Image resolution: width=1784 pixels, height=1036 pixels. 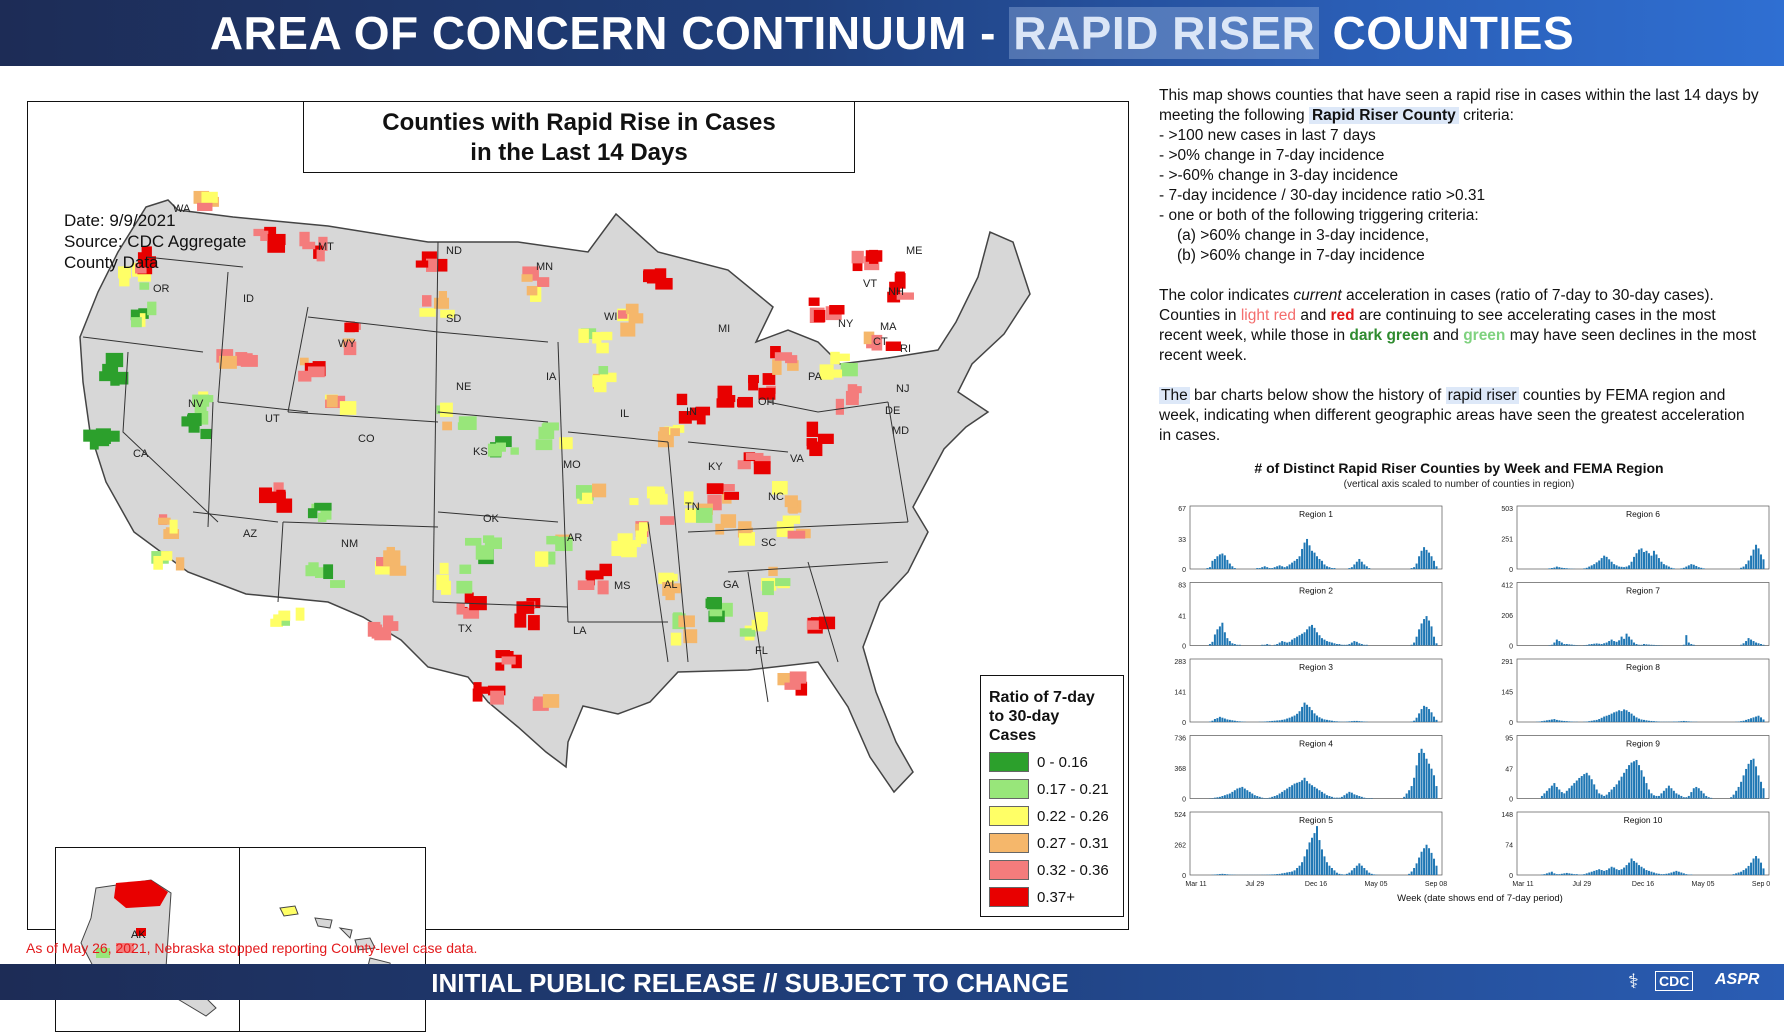 I want to click on state-label: RI, so click(x=905, y=349).